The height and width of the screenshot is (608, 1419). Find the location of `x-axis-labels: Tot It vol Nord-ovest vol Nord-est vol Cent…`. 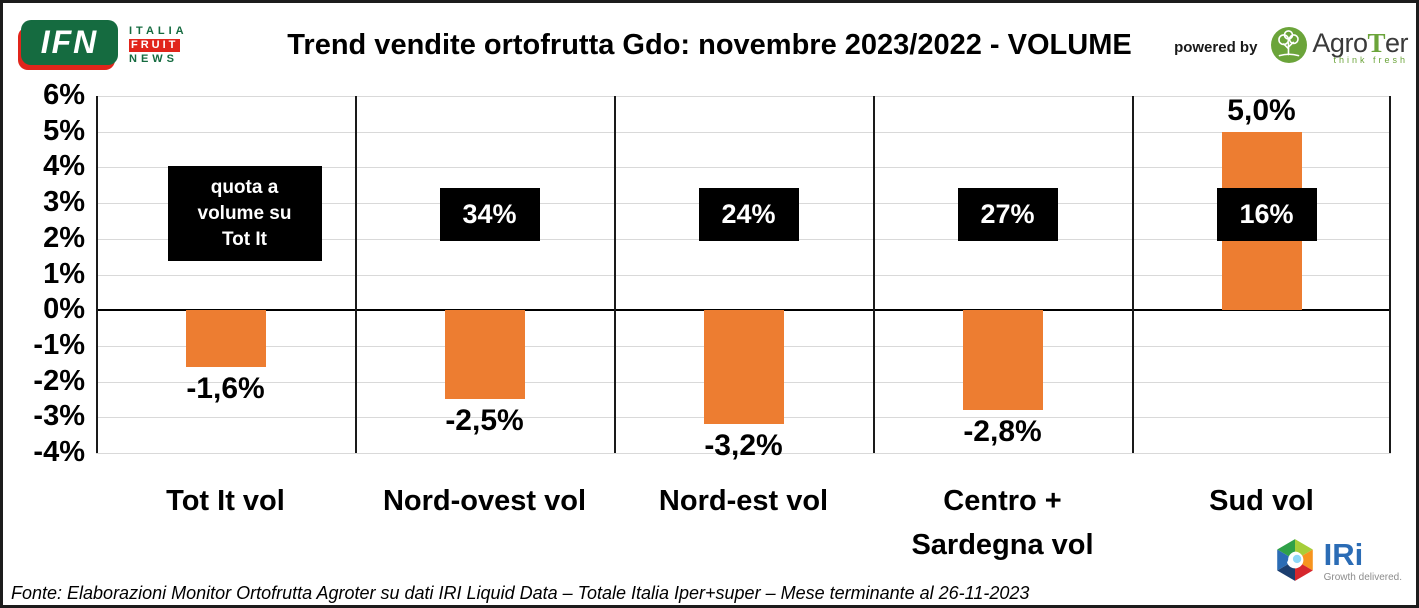

x-axis-labels: Tot It vol Nord-ovest vol Nord-est vol Cent… is located at coordinates (743, 523).